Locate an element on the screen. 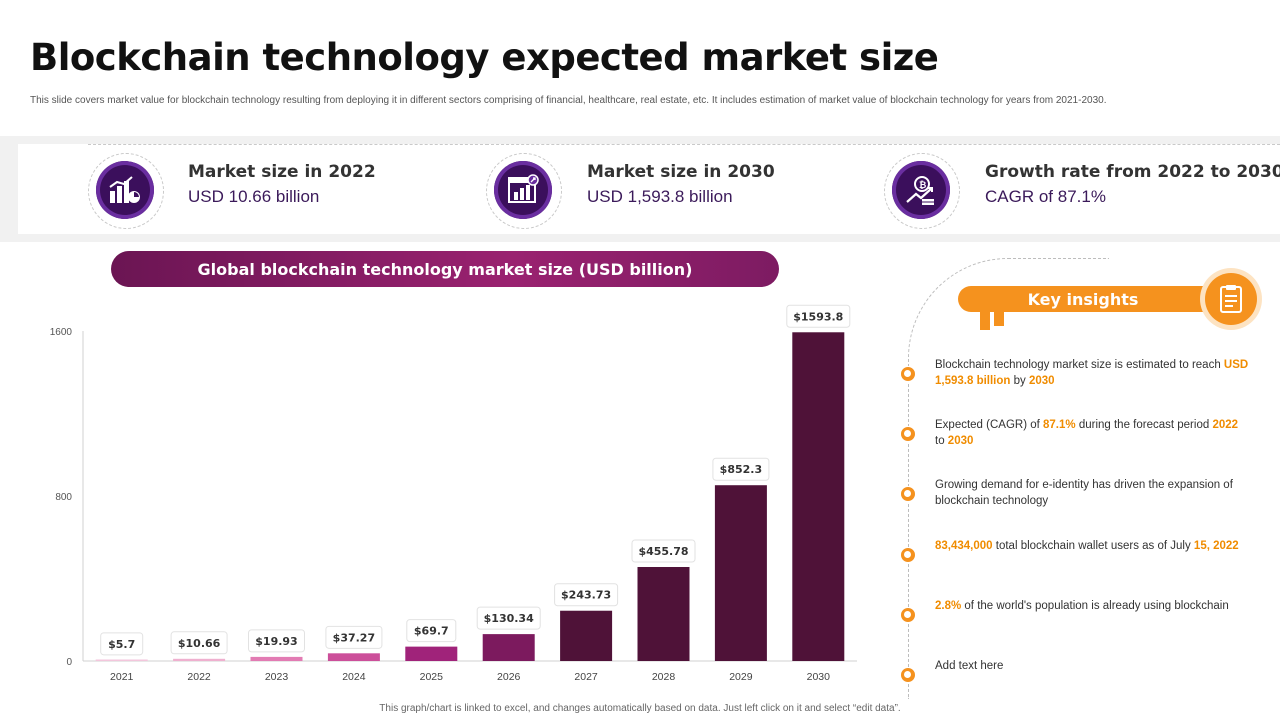  insight-text: Add text here is located at coordinates (969, 666).